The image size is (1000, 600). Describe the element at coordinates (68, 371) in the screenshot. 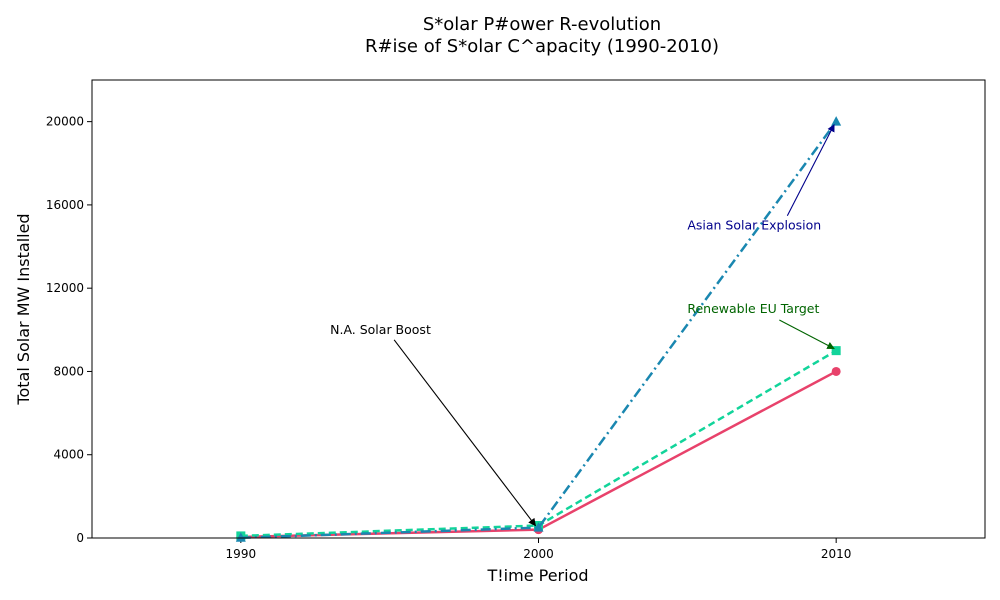

I see `y-tick-label: 8000` at that location.